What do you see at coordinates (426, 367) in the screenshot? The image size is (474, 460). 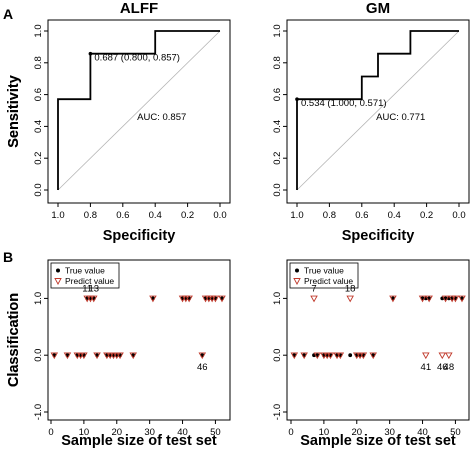 I see `point-annotation: 41` at bounding box center [426, 367].